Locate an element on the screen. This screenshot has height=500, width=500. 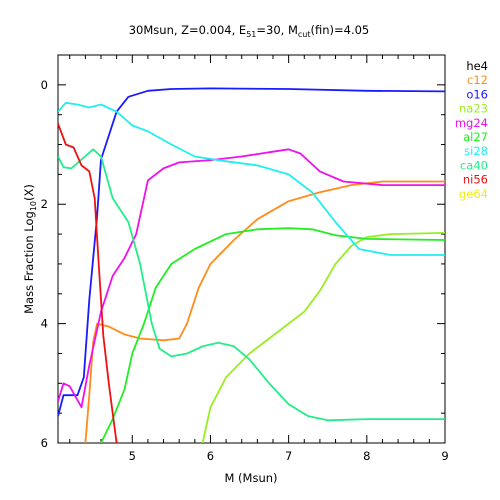
y-tick-label: 6 is located at coordinates (44, 443).